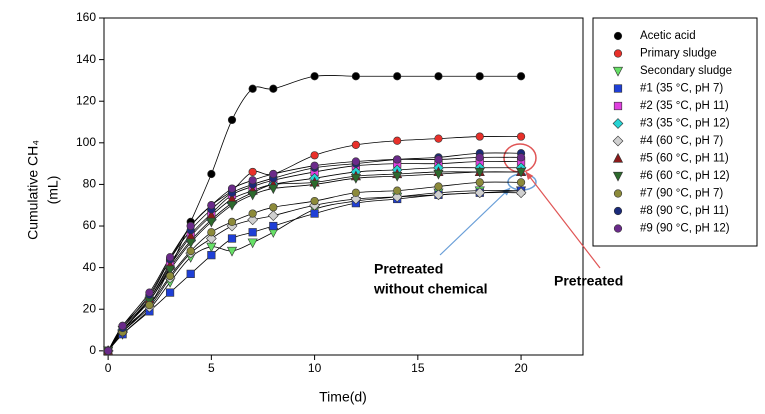 Image resolution: width=765 pixels, height=414 pixels. I want to click on legend-label: Acetic acid, so click(668, 36).